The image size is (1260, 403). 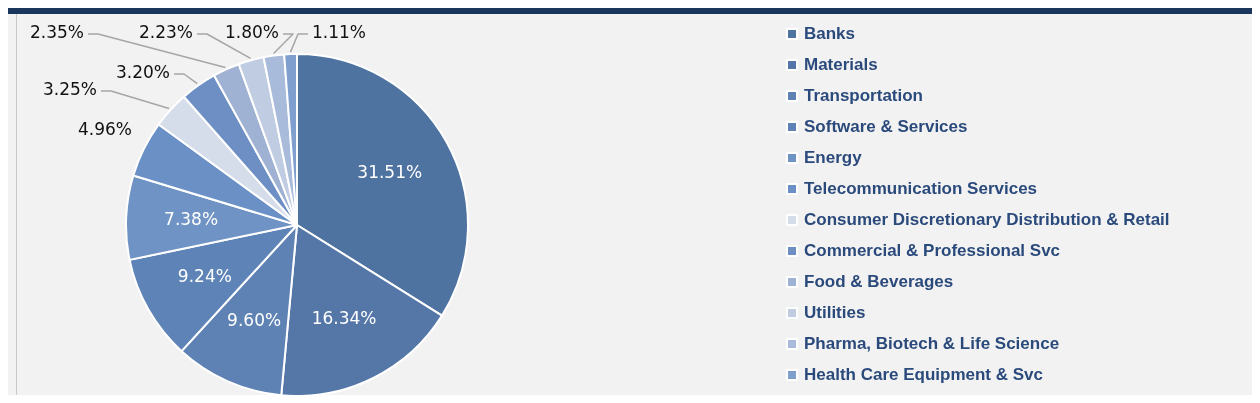 What do you see at coordinates (70, 89) in the screenshot?
I see `data-label: 3.25%` at bounding box center [70, 89].